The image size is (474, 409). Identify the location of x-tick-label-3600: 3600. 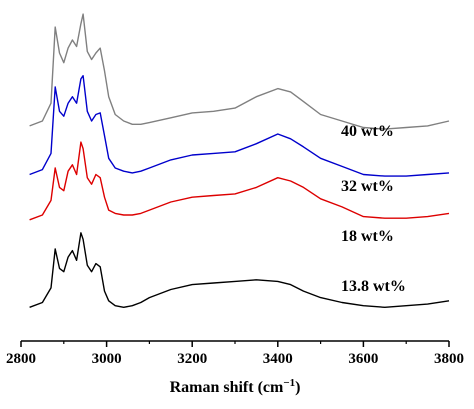
(363, 359).